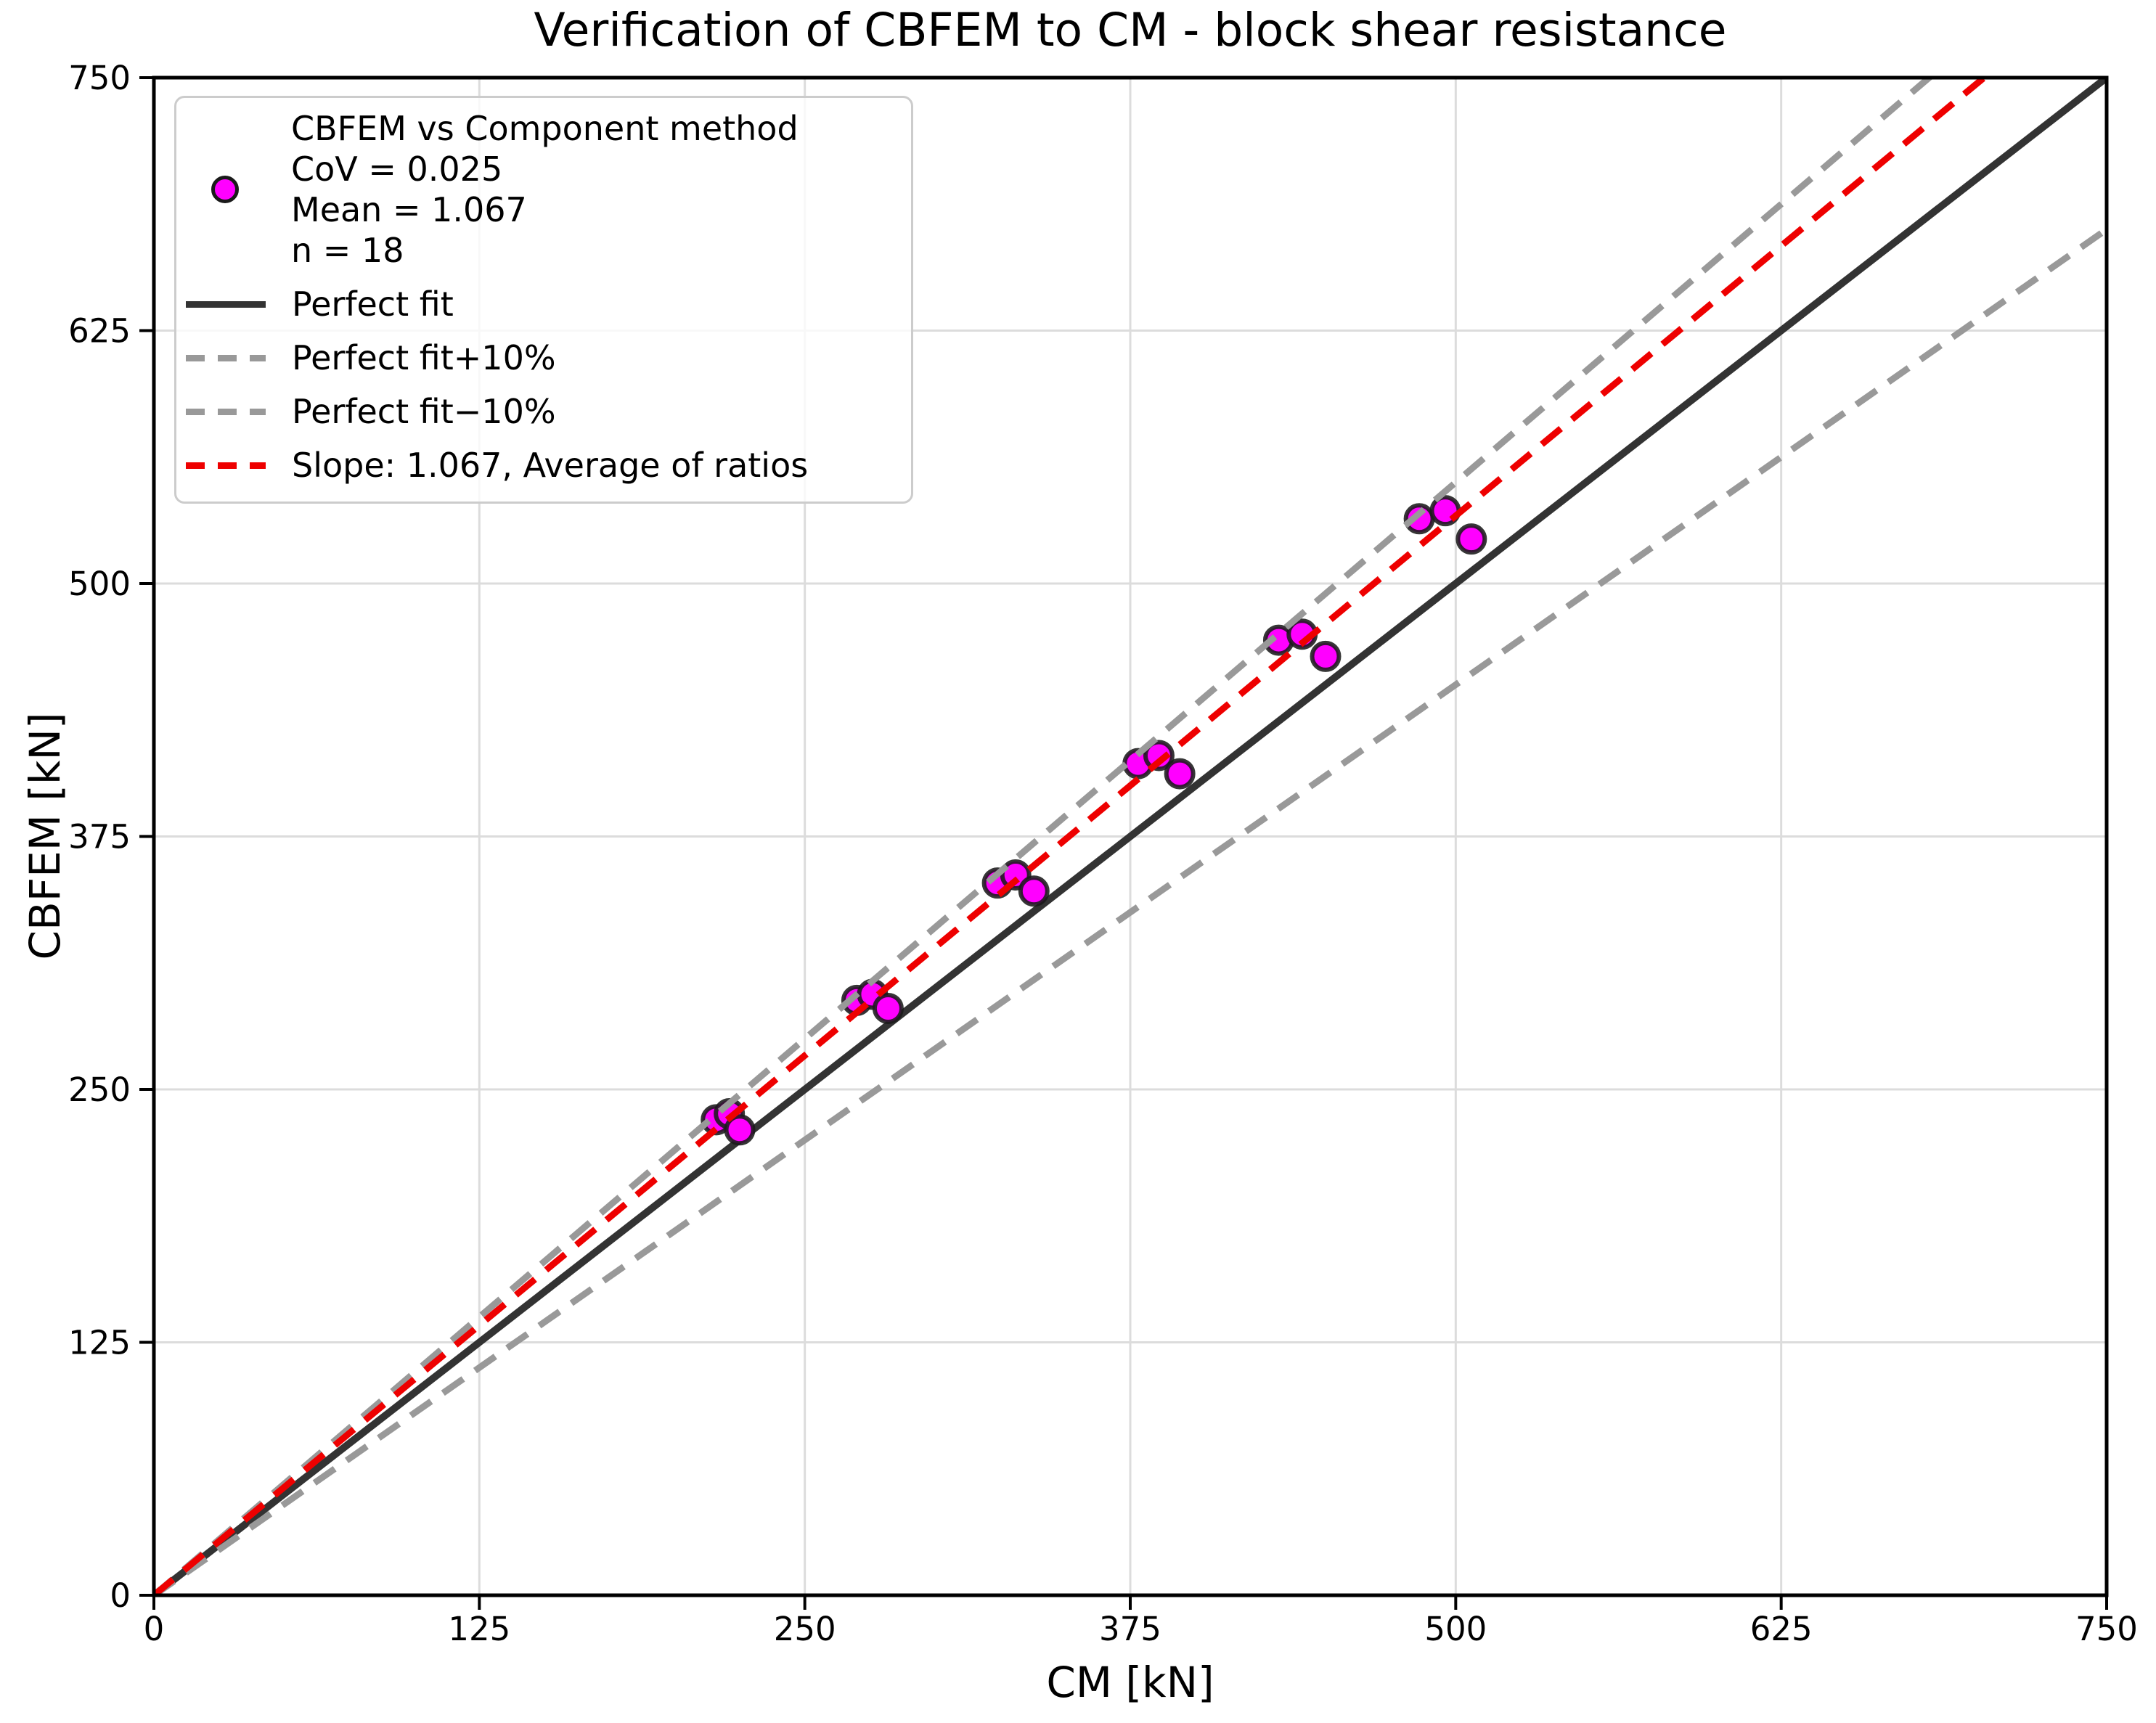 The width and height of the screenshot is (2156, 1723). What do you see at coordinates (226, 304) in the screenshot?
I see `perfect-fit-line-icon` at bounding box center [226, 304].